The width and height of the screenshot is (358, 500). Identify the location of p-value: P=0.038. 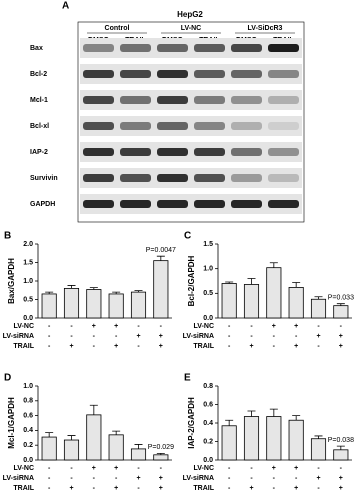
(341, 440).